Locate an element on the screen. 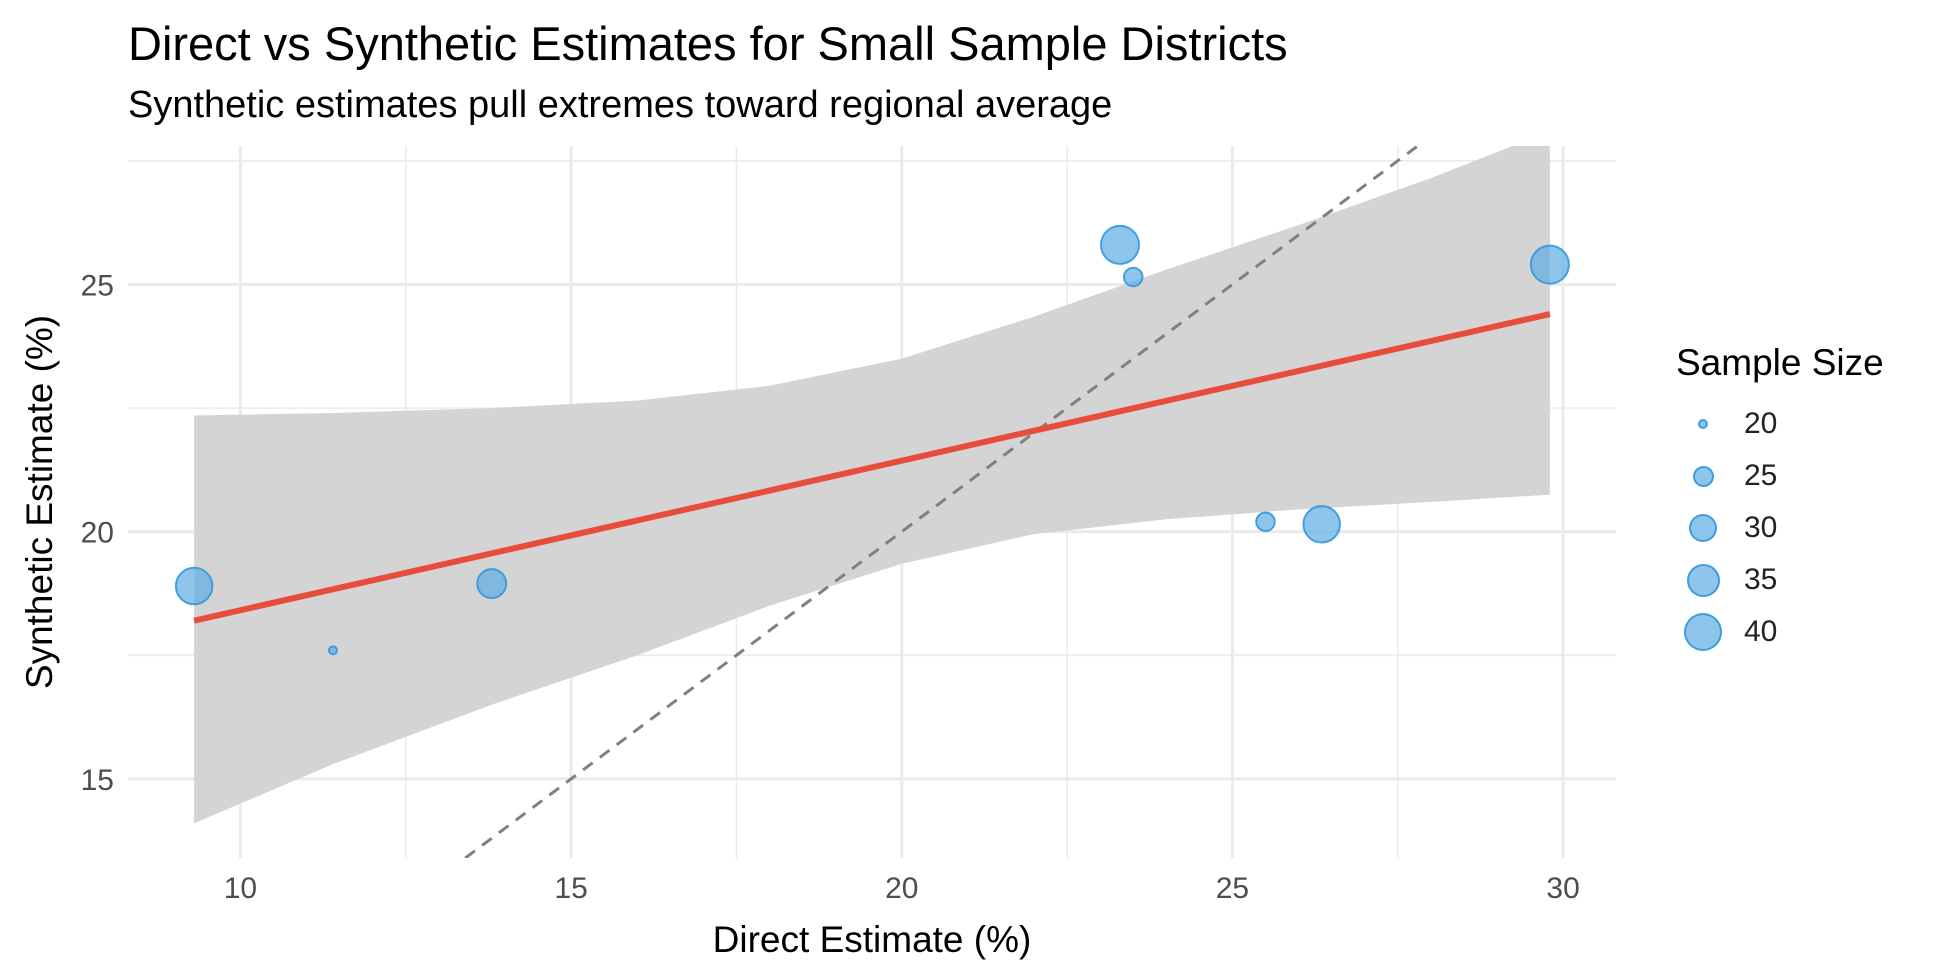  size-legend: Sample Size 20 25 30 35 40 is located at coordinates (1807, 500).